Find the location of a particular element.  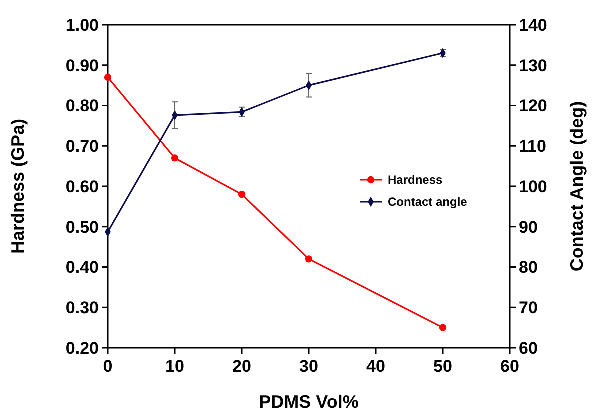

y2-tick-label: 90 is located at coordinates (528, 227).